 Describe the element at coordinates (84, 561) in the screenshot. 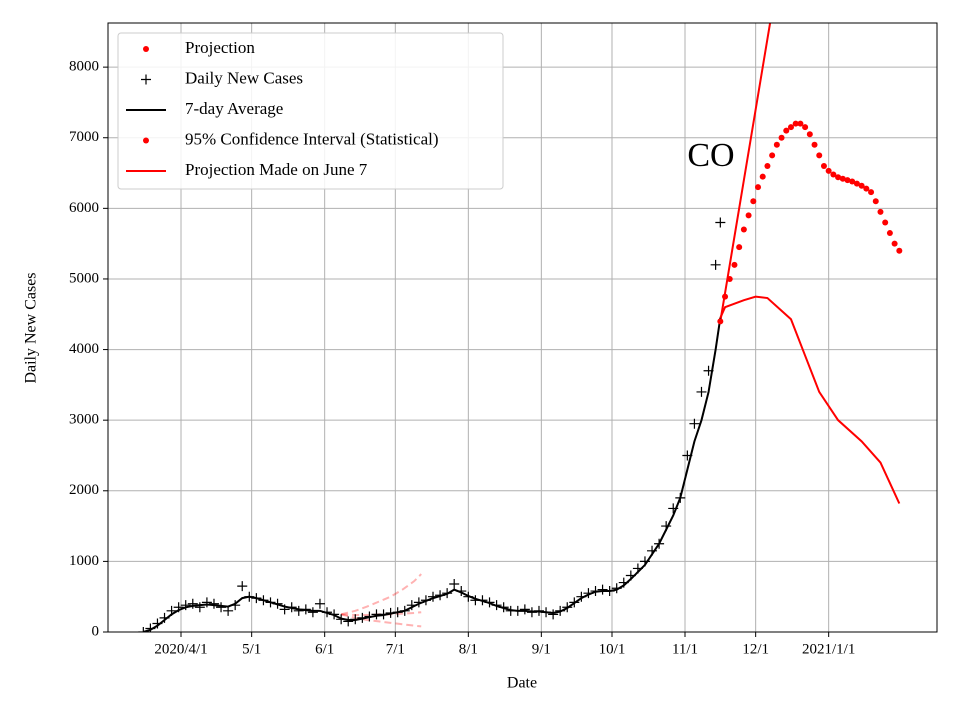

I see `y-tick-label: 1000` at that location.